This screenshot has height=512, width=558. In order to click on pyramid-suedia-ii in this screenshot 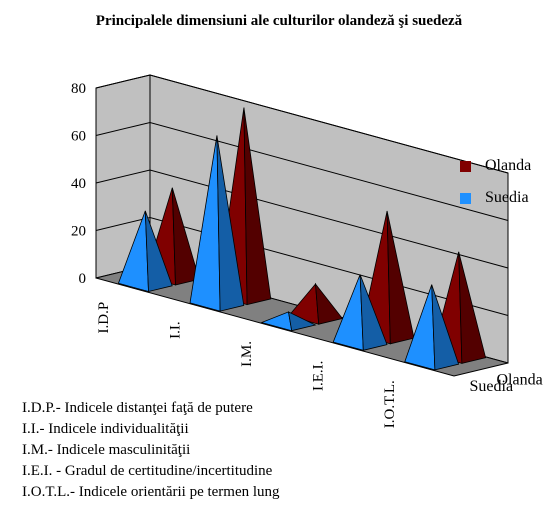, I will do `click(217, 223)`.